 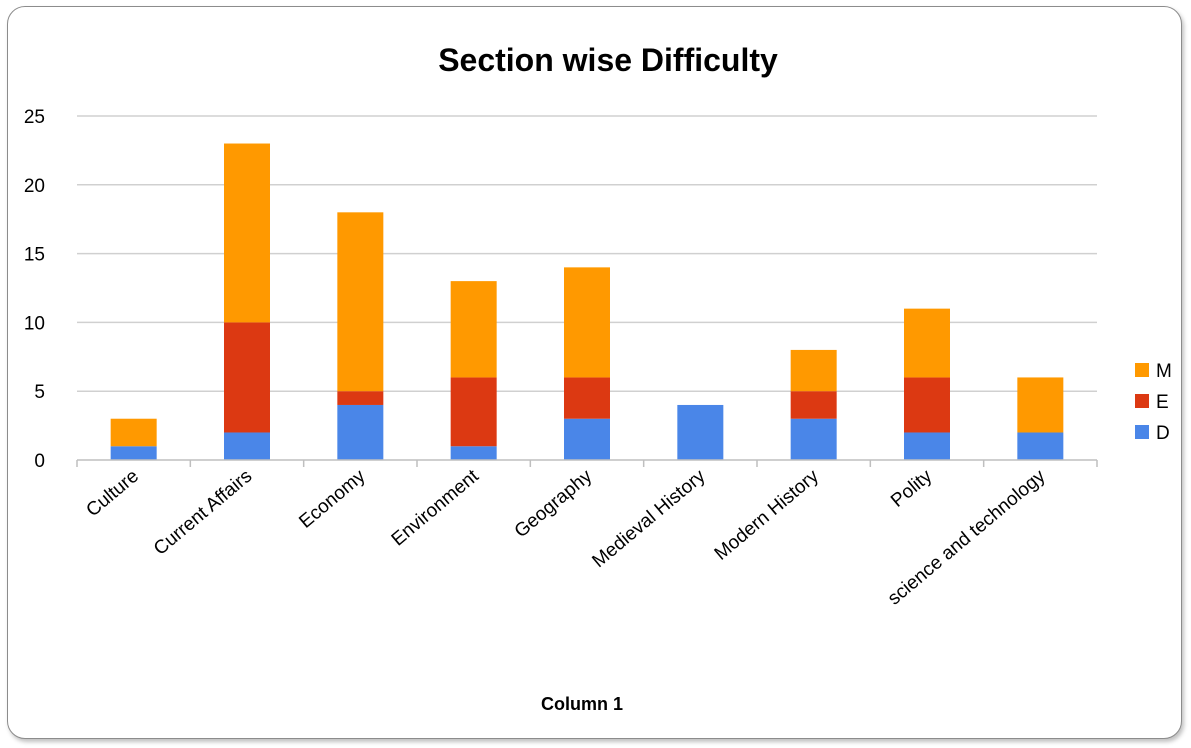 What do you see at coordinates (34, 289) in the screenshot?
I see `y-axis-ticks: 0 5 10 15 20 25` at bounding box center [34, 289].